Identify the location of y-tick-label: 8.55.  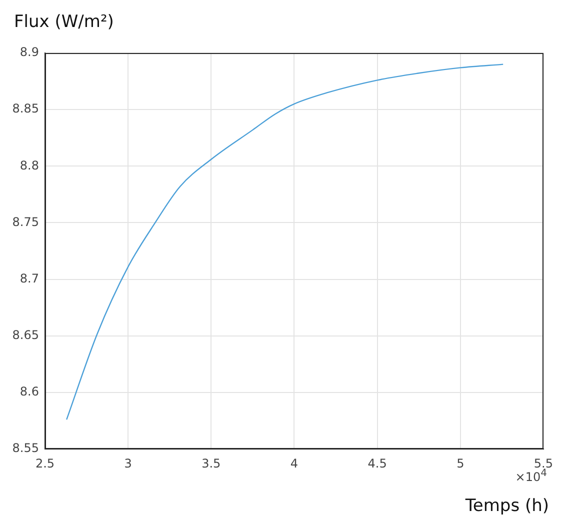
(25, 448).